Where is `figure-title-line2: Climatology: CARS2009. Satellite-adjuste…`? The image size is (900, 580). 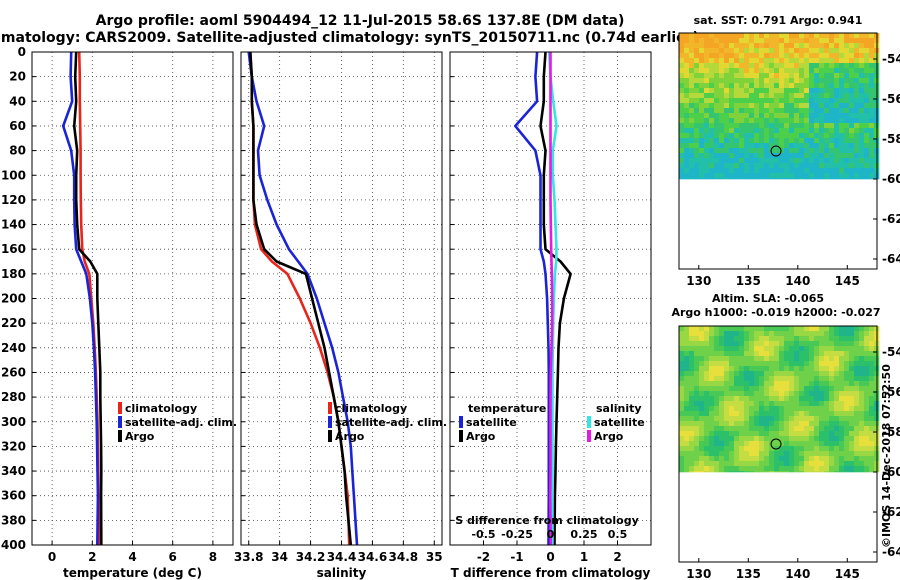 figure-title-line2: Climatology: CARS2009. Satellite-adjuste… is located at coordinates (349, 38).